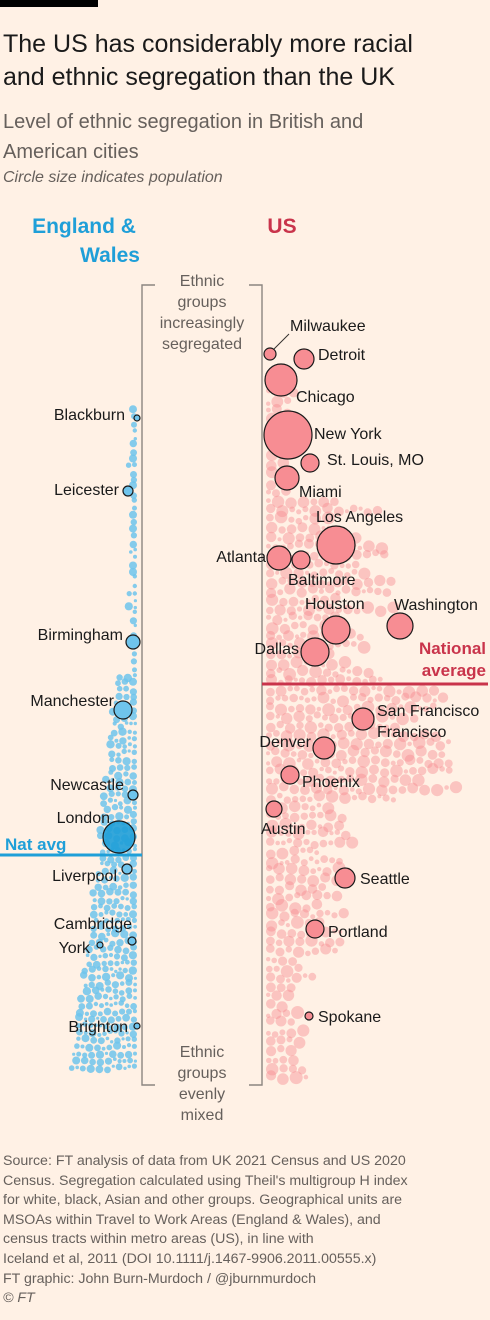 Image resolution: width=490 pixels, height=1320 pixels. What do you see at coordinates (202, 281) in the screenshot?
I see `axis-top-l1: Ethnic` at bounding box center [202, 281].